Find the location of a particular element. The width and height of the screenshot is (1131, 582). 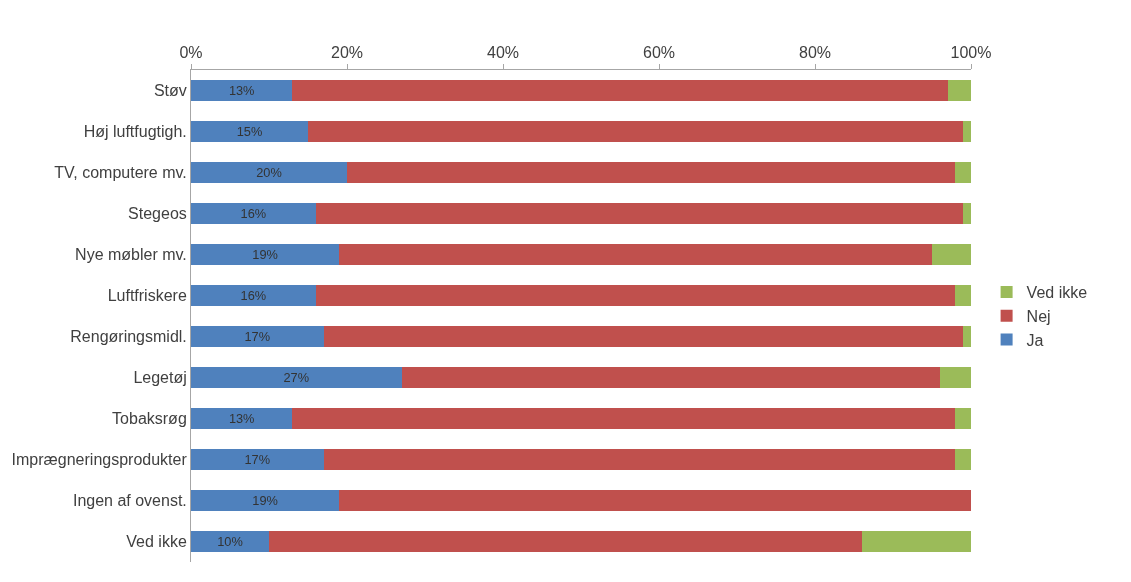

x-tick-label: 100% is located at coordinates (971, 52).